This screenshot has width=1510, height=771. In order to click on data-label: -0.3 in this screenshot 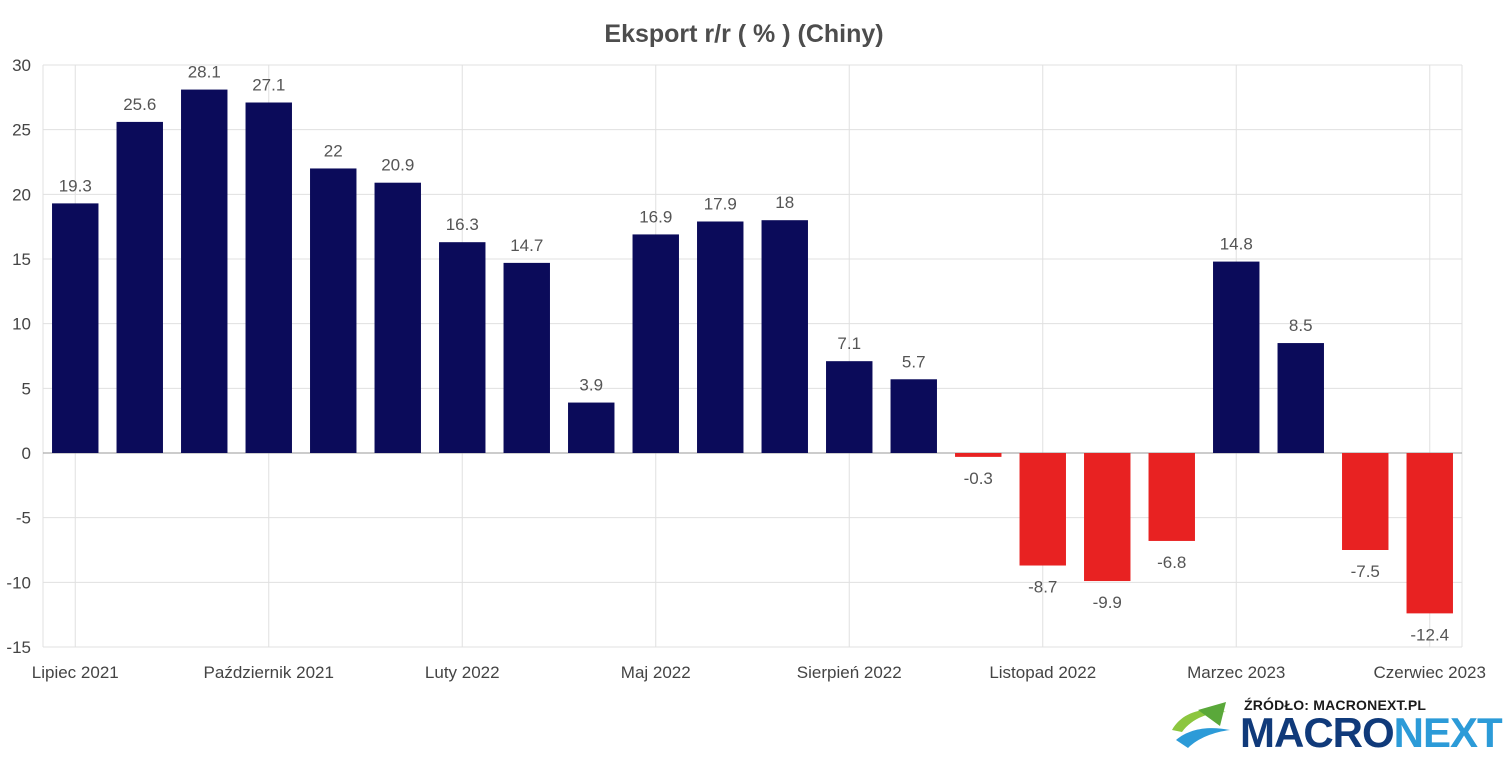, I will do `click(978, 478)`.